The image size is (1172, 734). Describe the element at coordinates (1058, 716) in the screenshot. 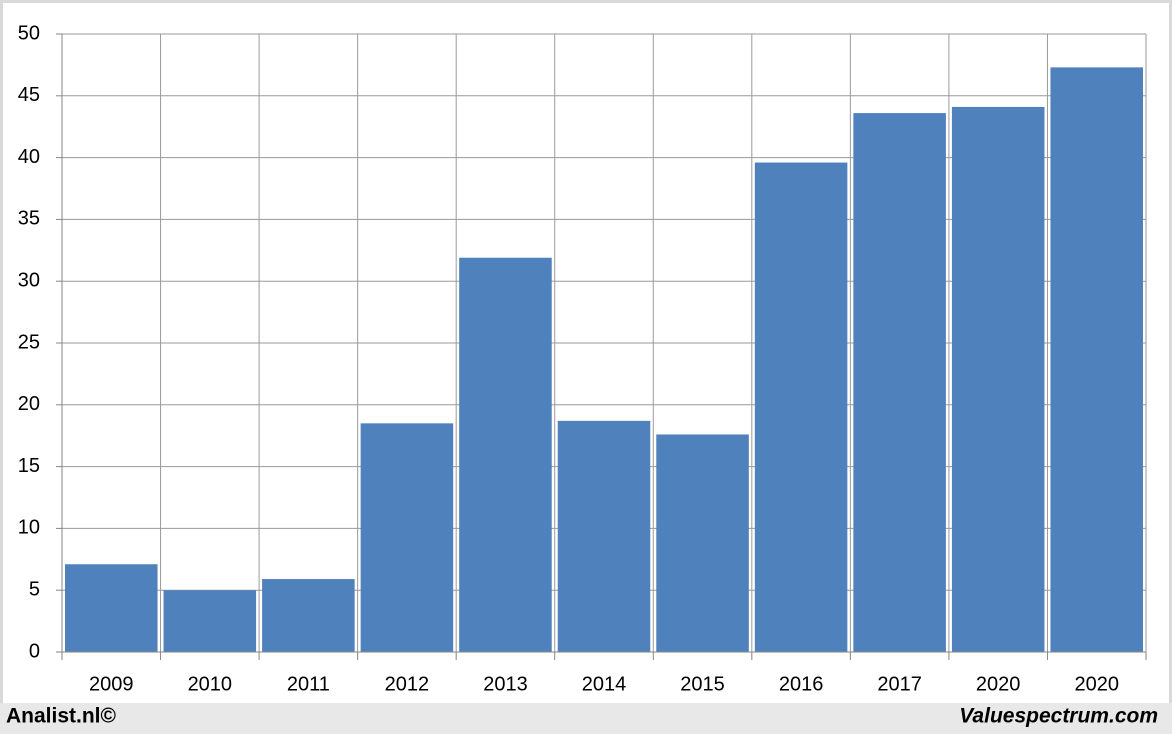

I see `footer-right: Valuespectrum.com` at that location.